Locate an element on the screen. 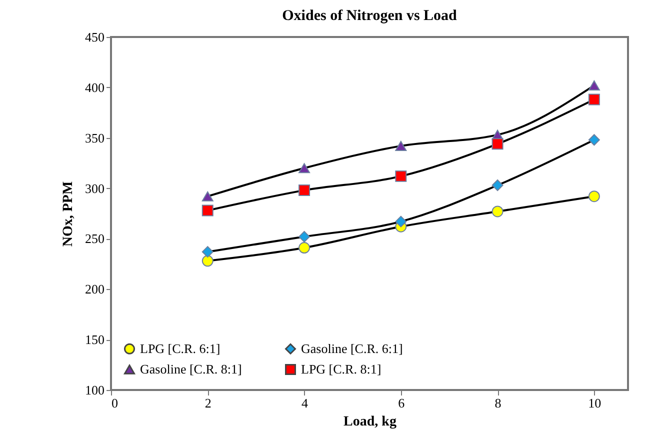 The width and height of the screenshot is (648, 441). x-tick-label: 8 is located at coordinates (498, 403).